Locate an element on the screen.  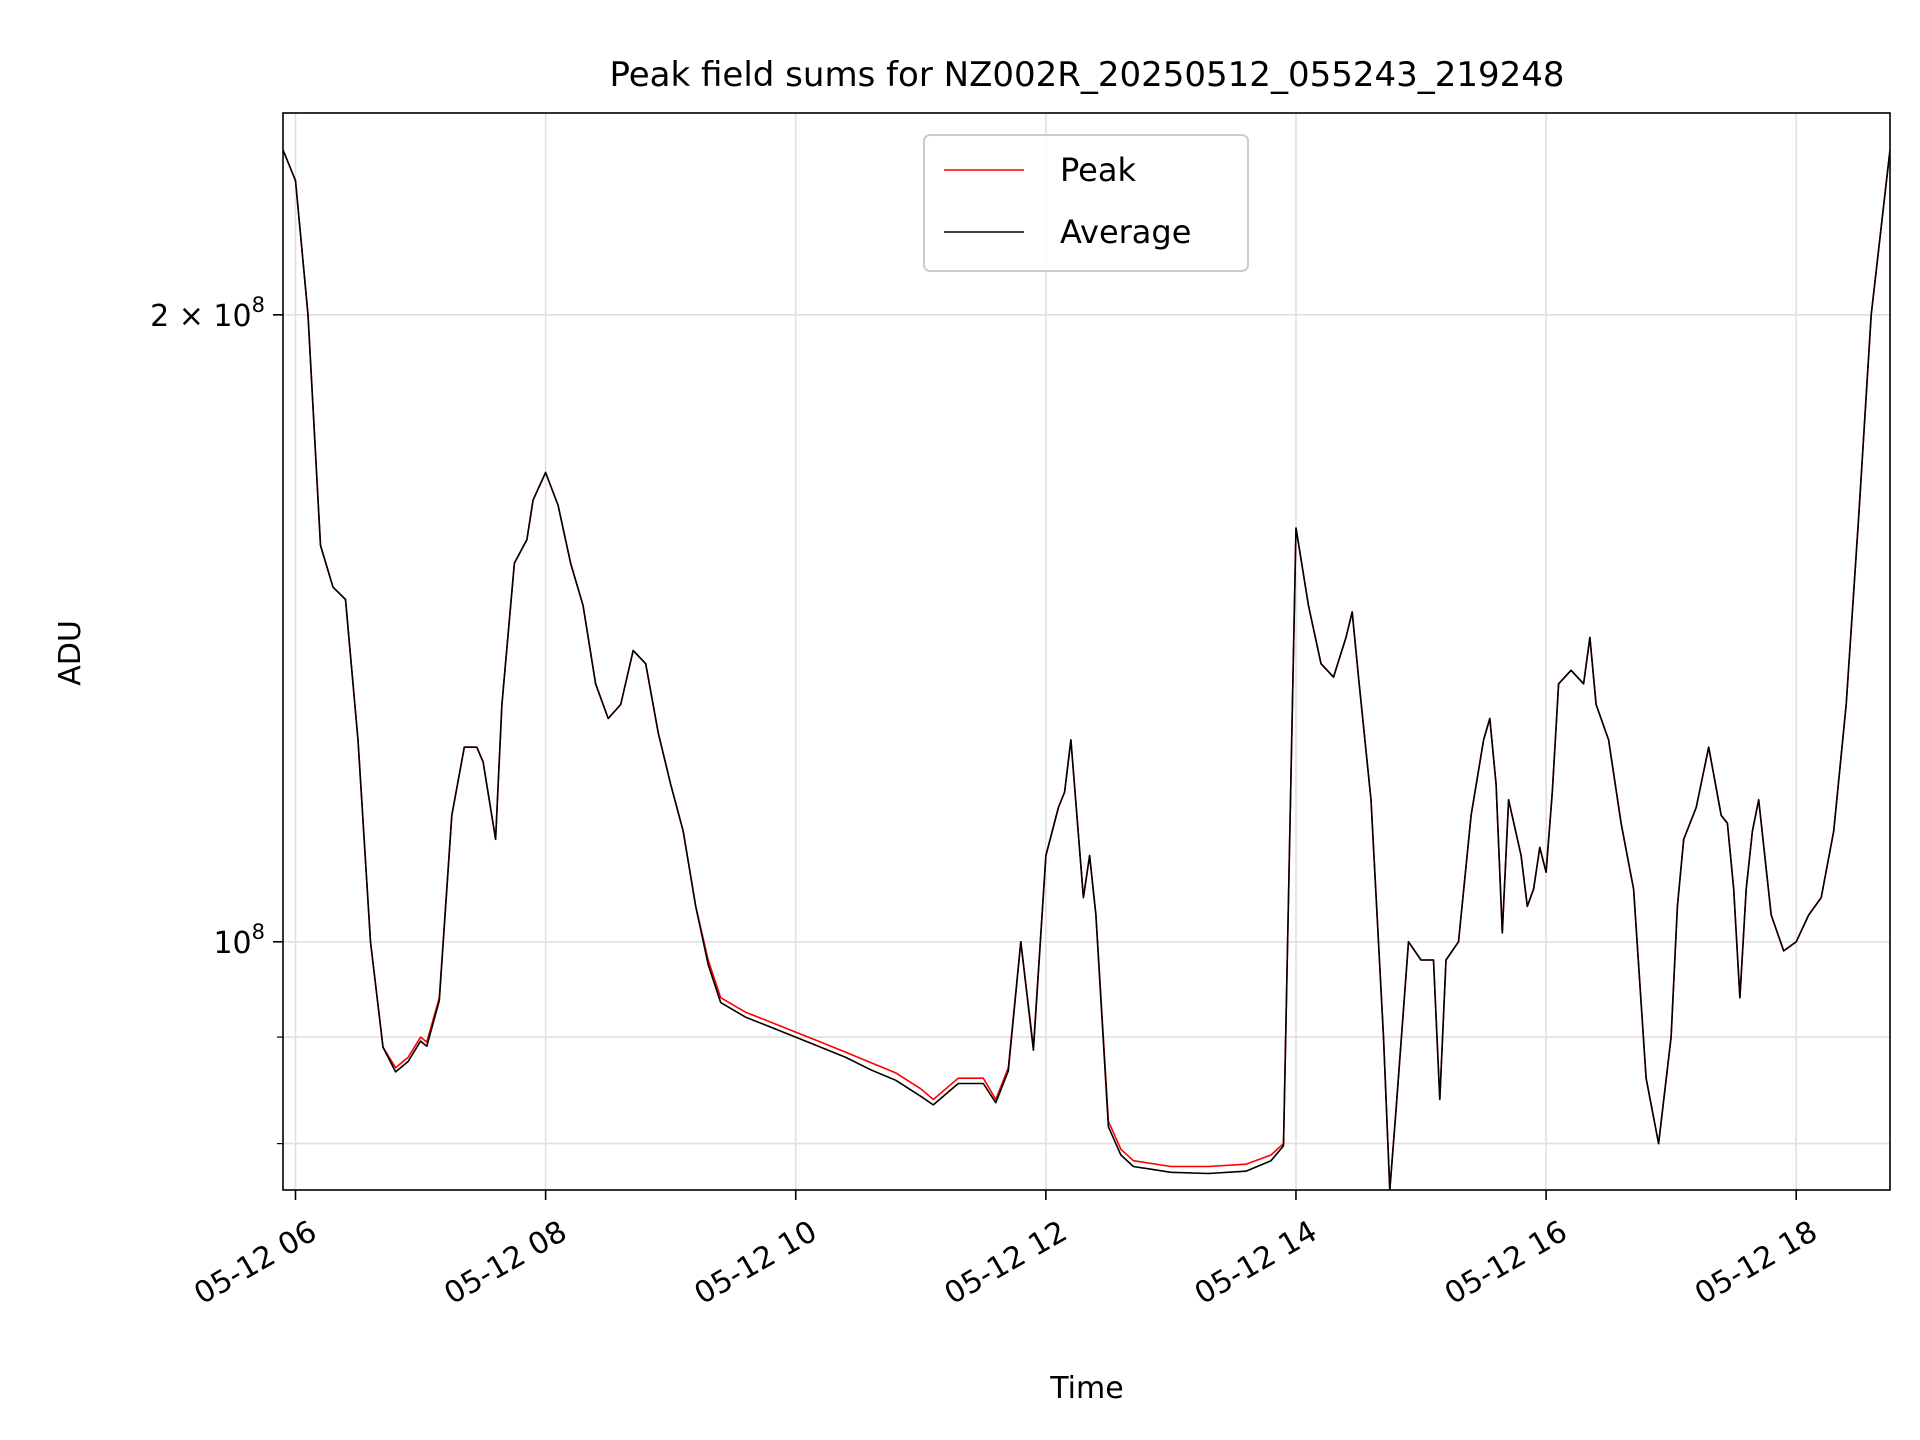
legend-label-peak: Peak is located at coordinates (1098, 170).